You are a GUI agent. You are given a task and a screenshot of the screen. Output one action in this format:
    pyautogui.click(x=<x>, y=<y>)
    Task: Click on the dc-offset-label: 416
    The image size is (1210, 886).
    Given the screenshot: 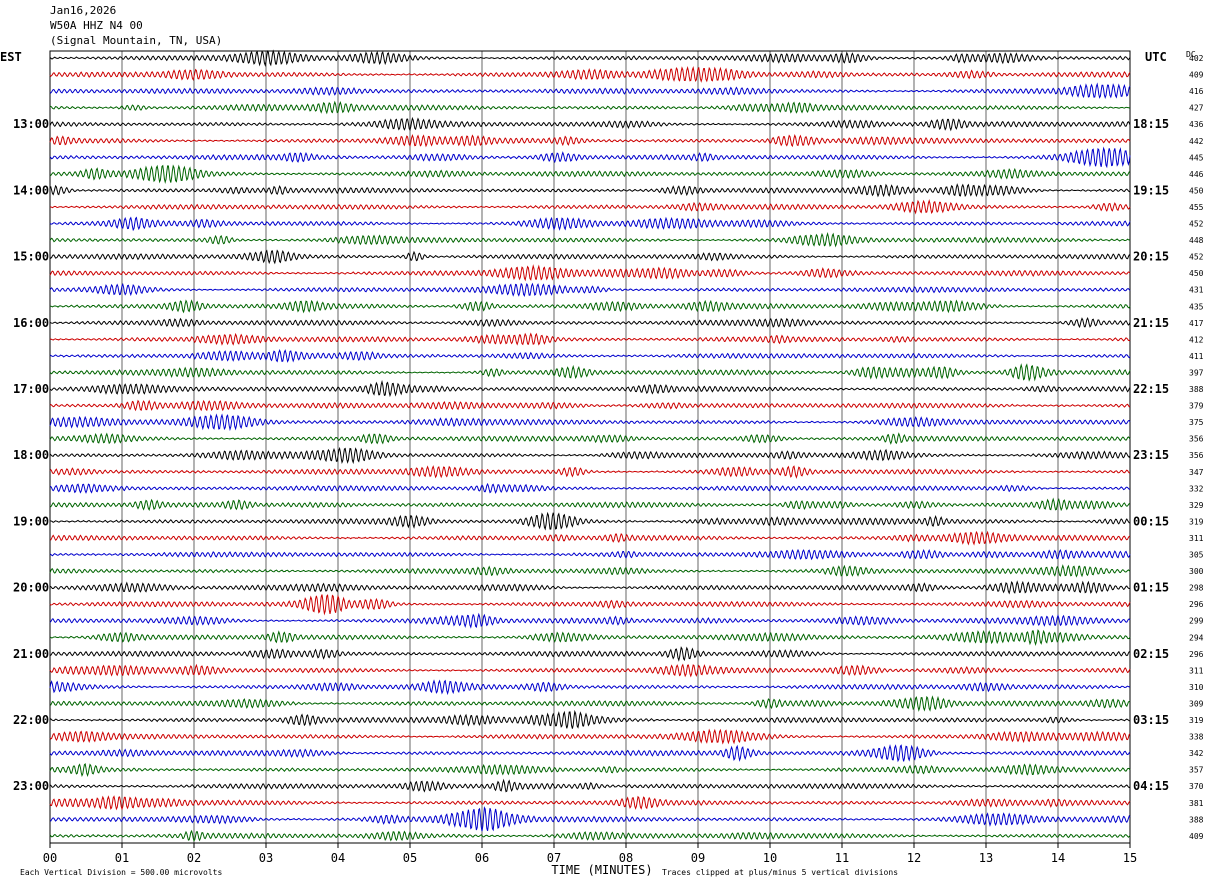 What is the action you would take?
    pyautogui.click(x=1196, y=91)
    